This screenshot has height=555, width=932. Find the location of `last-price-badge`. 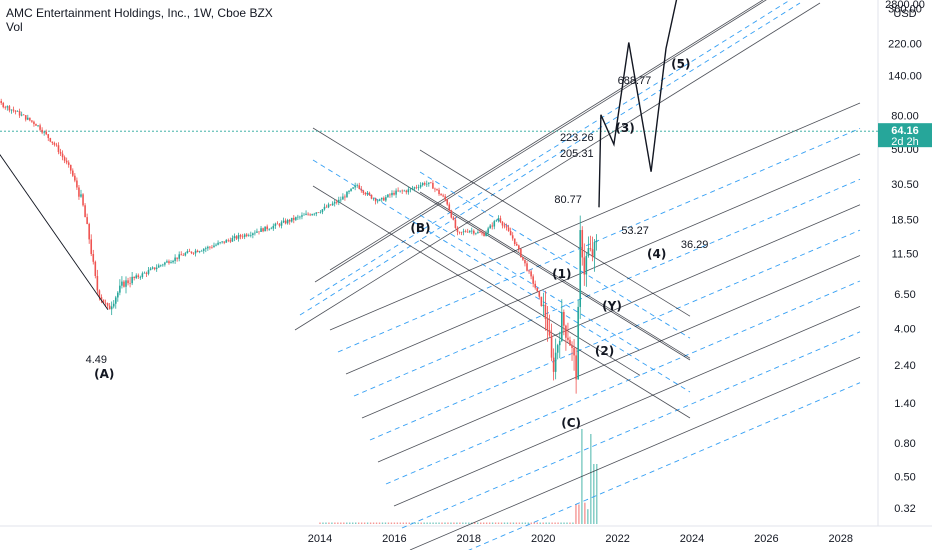

last-price-badge is located at coordinates (905, 135).